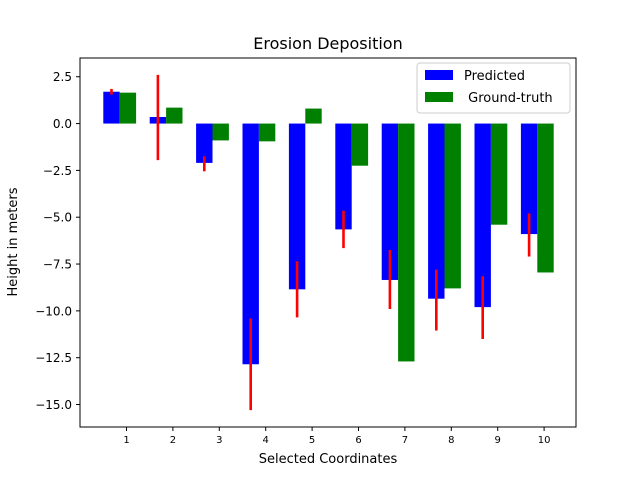 This screenshot has width=640, height=484. I want to click on legend-swatch-ground-truth, so click(439, 97).